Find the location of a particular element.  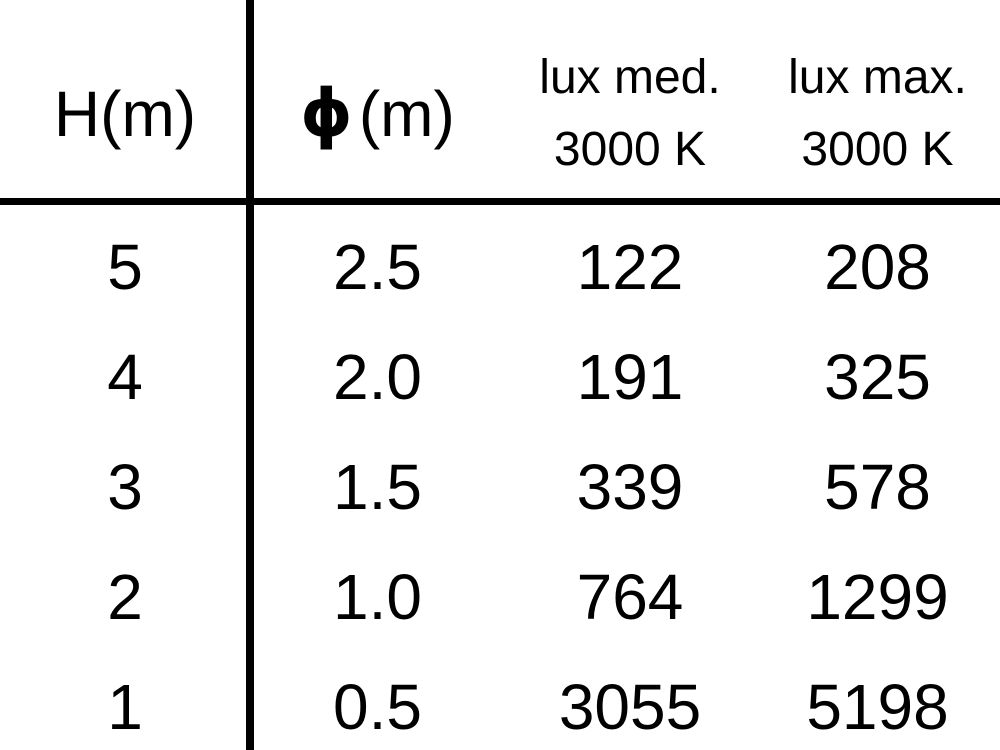

cell-lux-max: 1299 is located at coordinates (877, 597).